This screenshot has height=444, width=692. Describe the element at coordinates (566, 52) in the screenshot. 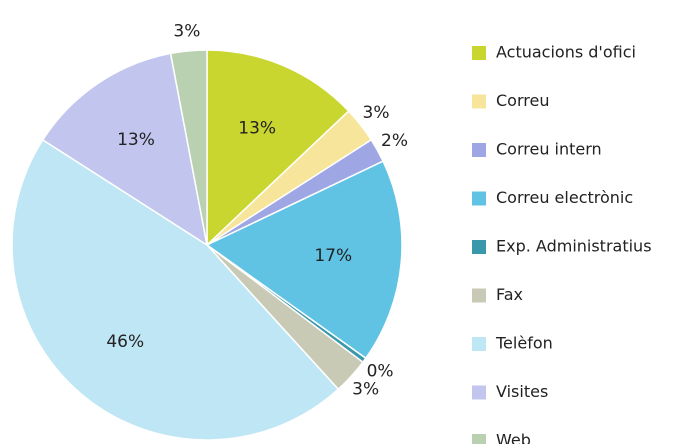

I see `legend-label: Actuacions d'ofici` at that location.